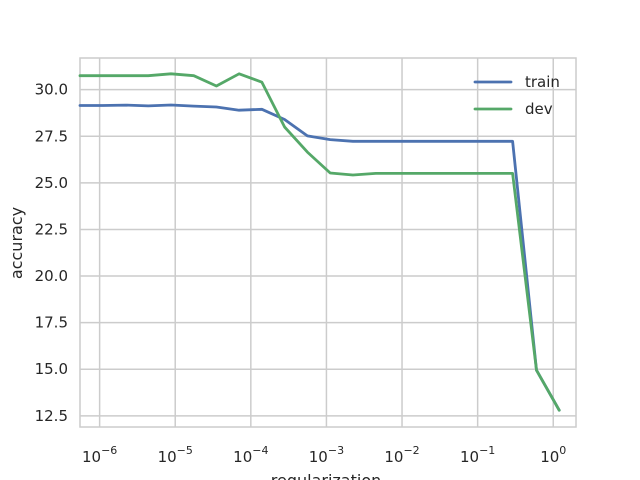  Describe the element at coordinates (336, 450) in the screenshot. I see `x-tick-exponent: −3` at that location.